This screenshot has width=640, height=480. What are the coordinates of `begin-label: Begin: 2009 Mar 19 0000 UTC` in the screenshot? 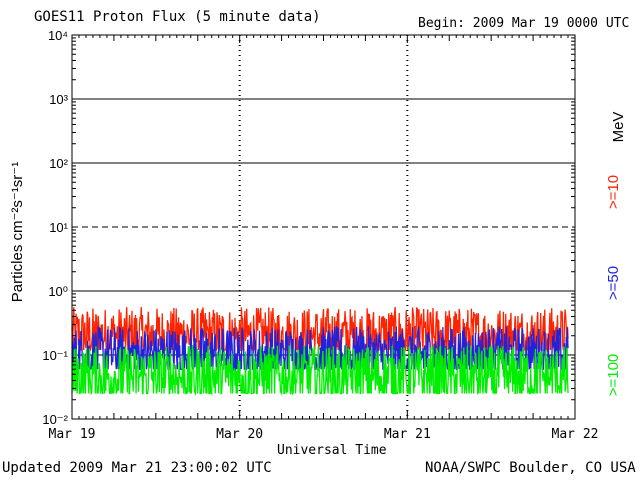 It's located at (524, 23).